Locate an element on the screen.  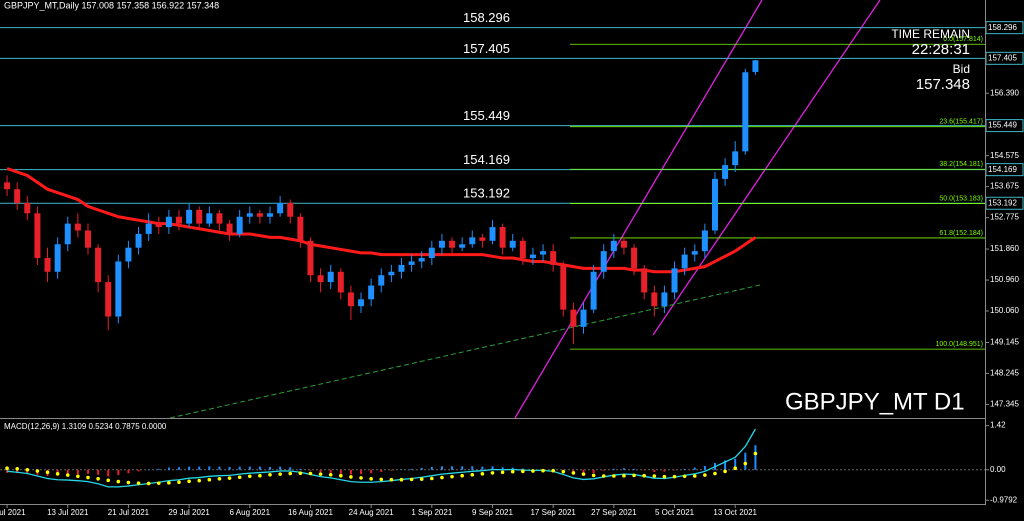
level-label: 155.449 is located at coordinates (486, 115).